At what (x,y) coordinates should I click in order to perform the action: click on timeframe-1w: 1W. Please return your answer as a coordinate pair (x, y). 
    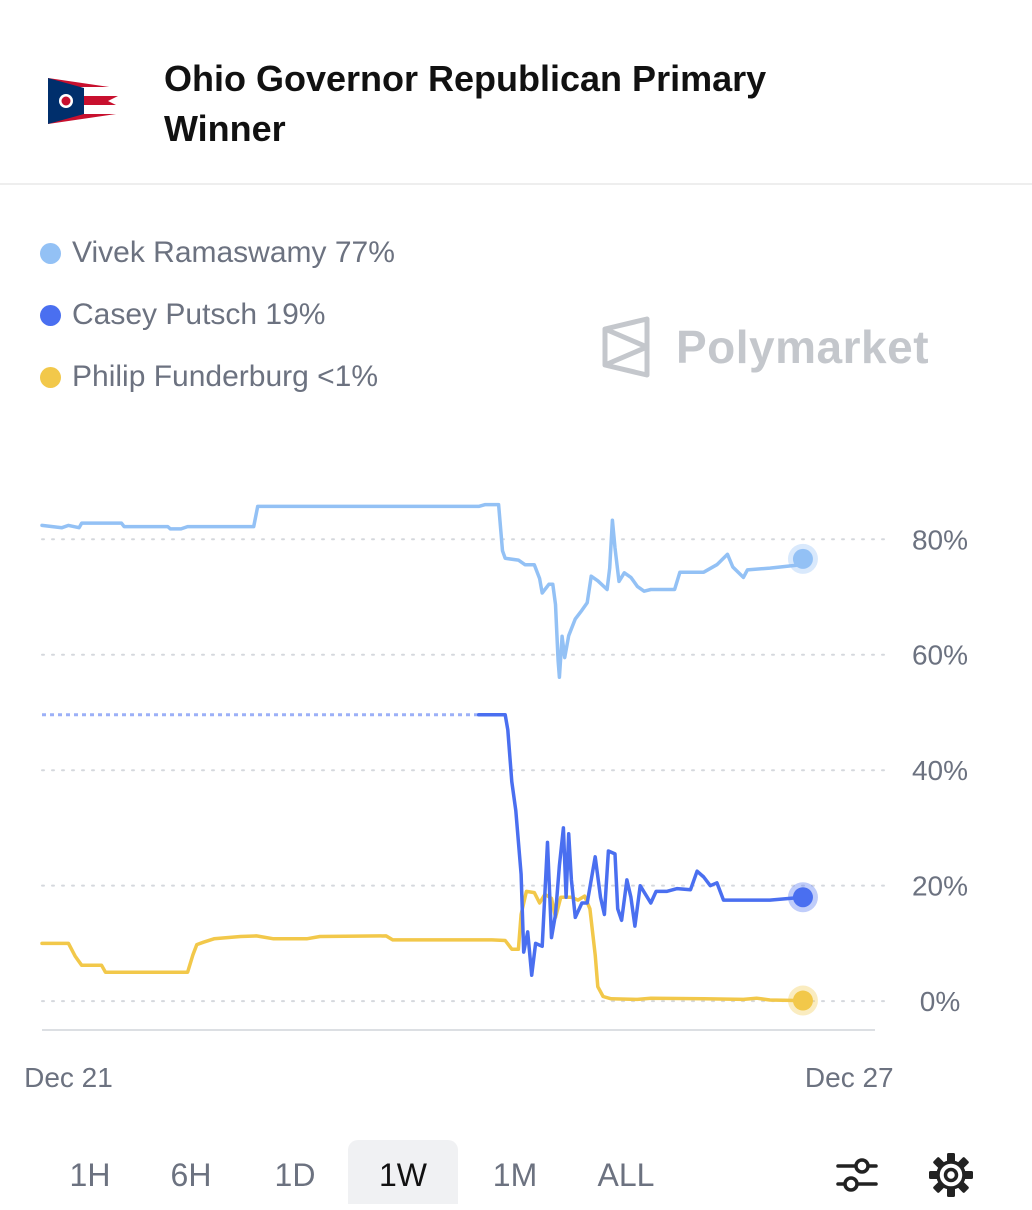
    Looking at the image, I should click on (403, 1172).